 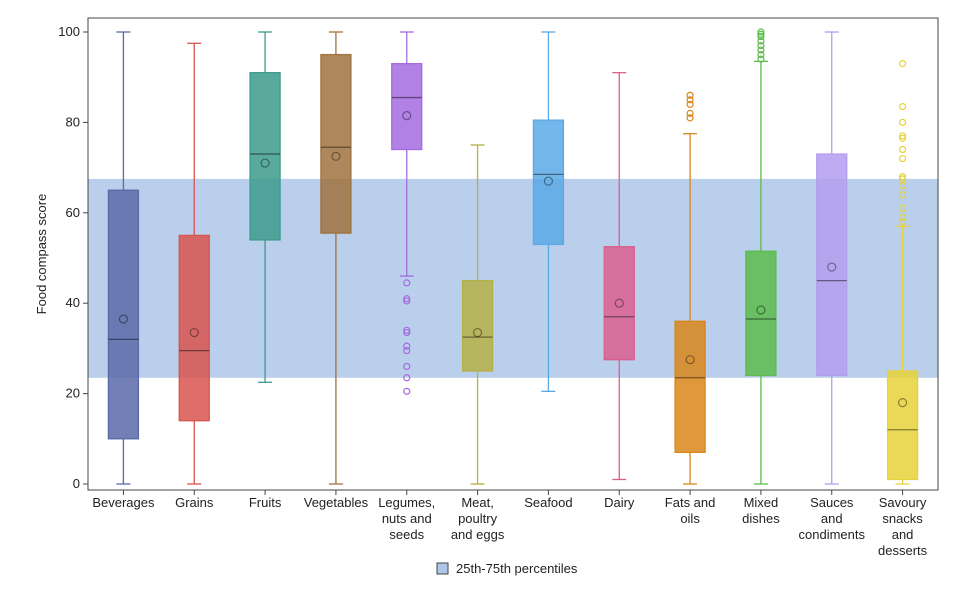 What do you see at coordinates (832, 534) in the screenshot?
I see `x-tick-label-line: condiments` at bounding box center [832, 534].